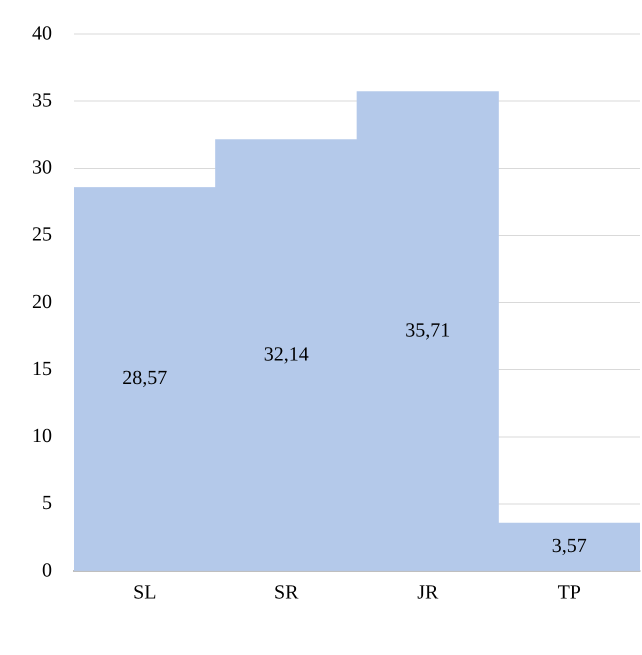 The width and height of the screenshot is (642, 655). Describe the element at coordinates (144, 592) in the screenshot. I see `x-tick-label: SL` at that location.